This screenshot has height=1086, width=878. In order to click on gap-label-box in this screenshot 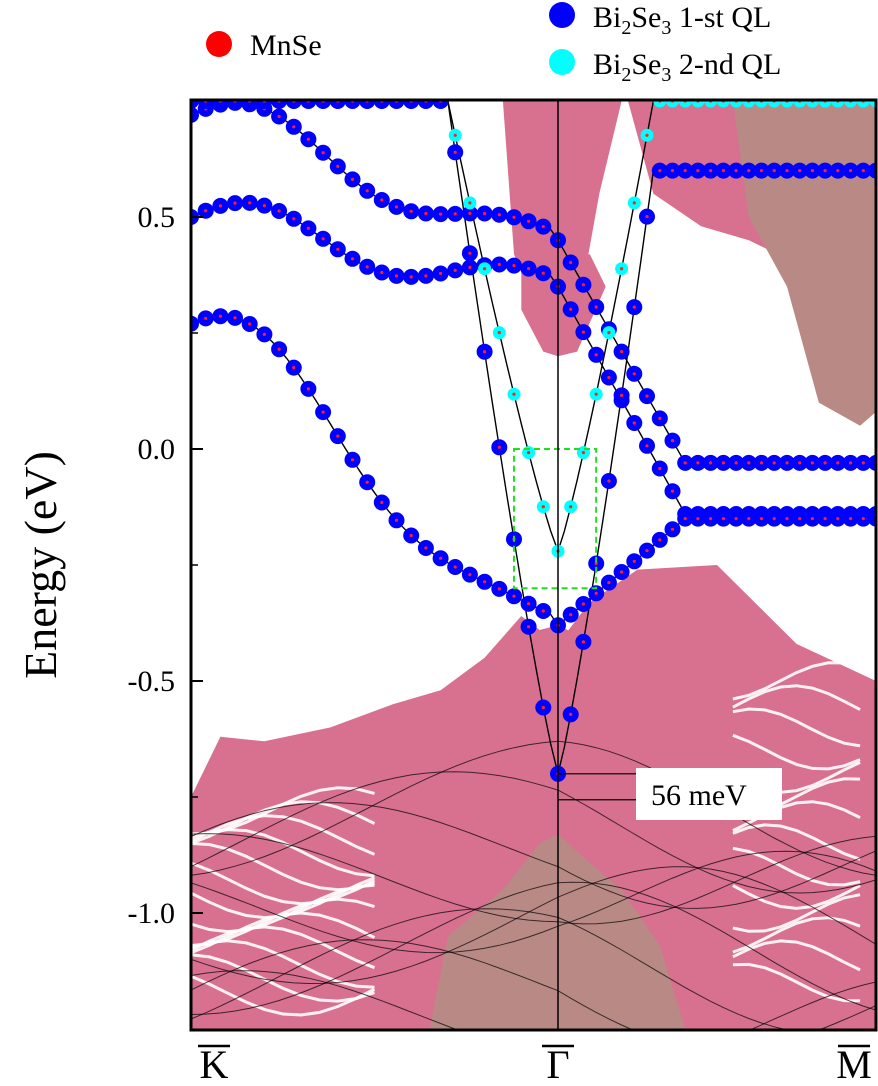, I will do `click(709, 794)`.